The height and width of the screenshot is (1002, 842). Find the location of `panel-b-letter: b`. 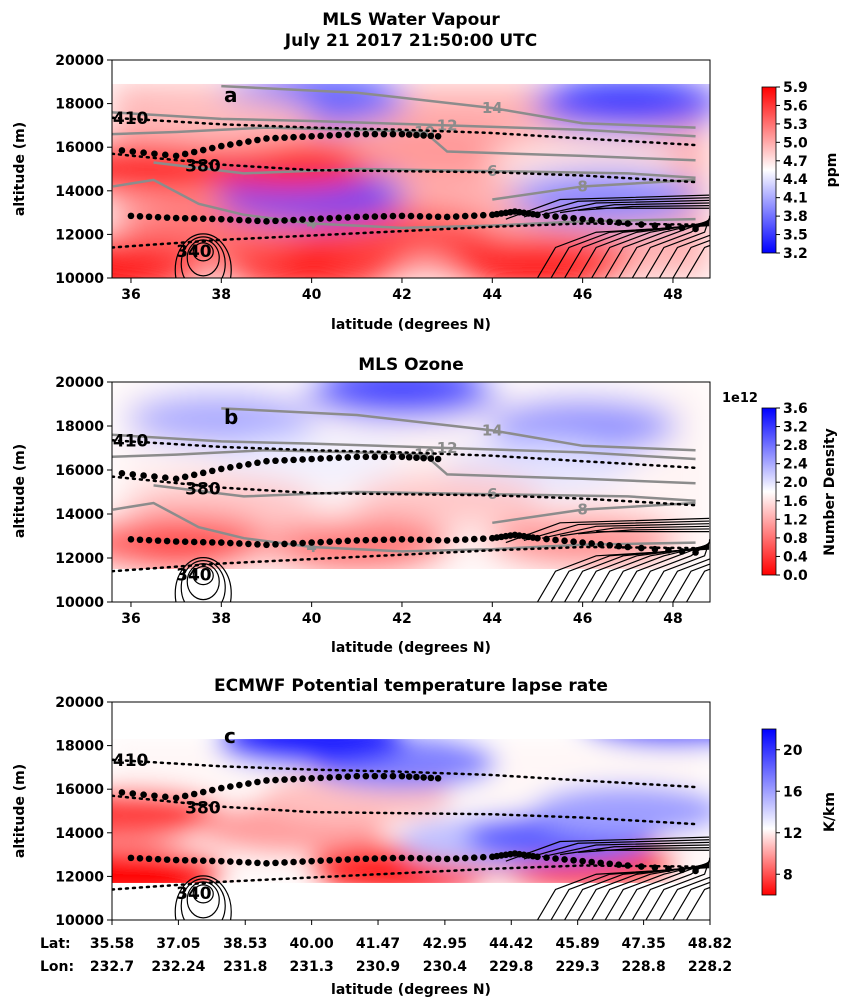

panel-b-letter: b is located at coordinates (231, 417).